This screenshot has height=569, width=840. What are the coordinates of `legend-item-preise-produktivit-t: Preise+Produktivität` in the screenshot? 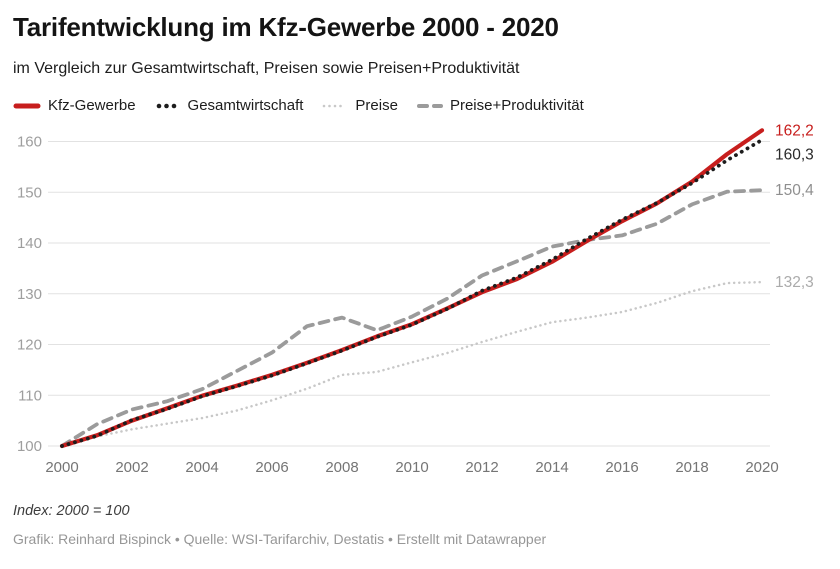 It's located at (499, 105).